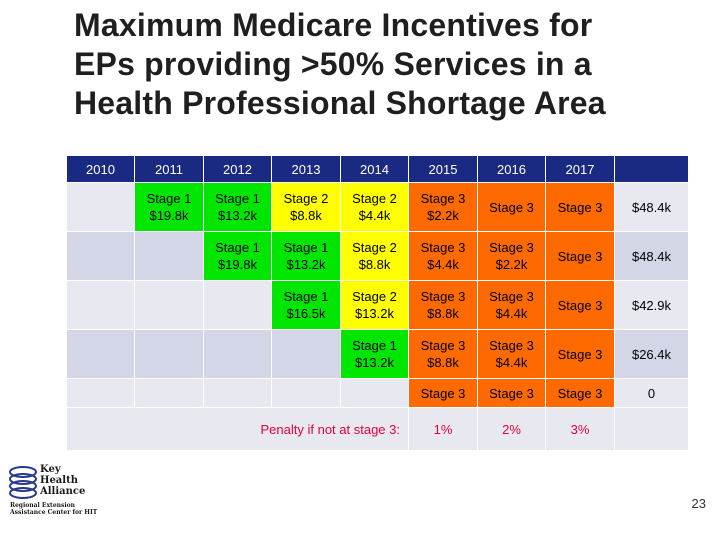 This screenshot has height=546, width=728. What do you see at coordinates (698, 503) in the screenshot?
I see `page-number: 23` at bounding box center [698, 503].